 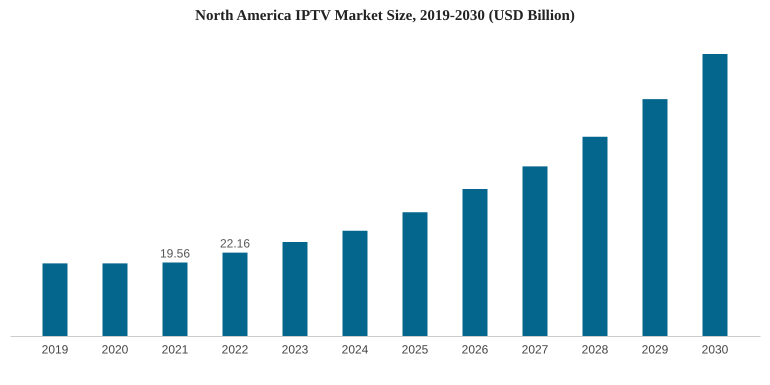 What do you see at coordinates (235, 243) in the screenshot?
I see `data-label: 22.16` at bounding box center [235, 243].